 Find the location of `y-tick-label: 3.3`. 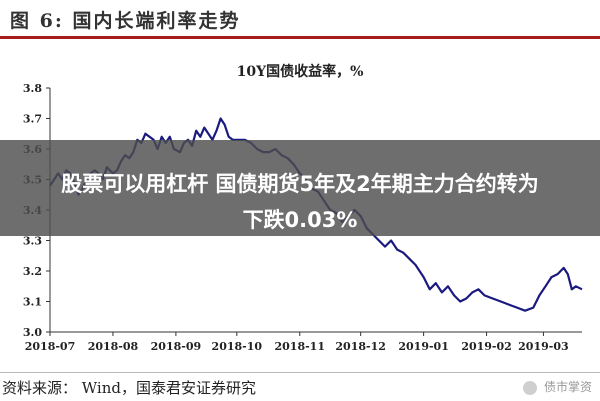

y-tick-label: 3.3 is located at coordinates (32, 241).